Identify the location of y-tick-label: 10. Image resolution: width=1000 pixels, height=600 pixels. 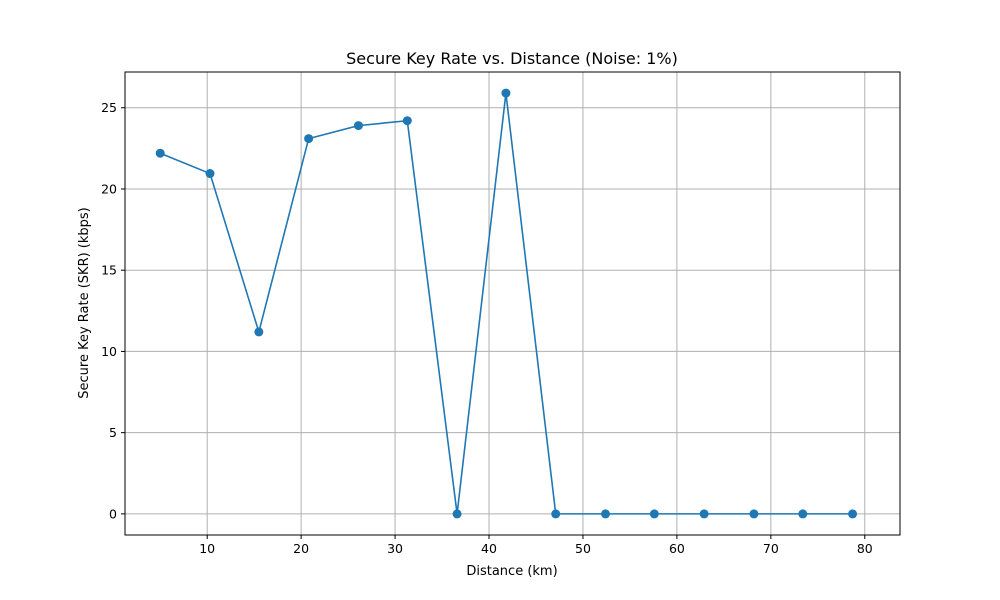
(109, 351).